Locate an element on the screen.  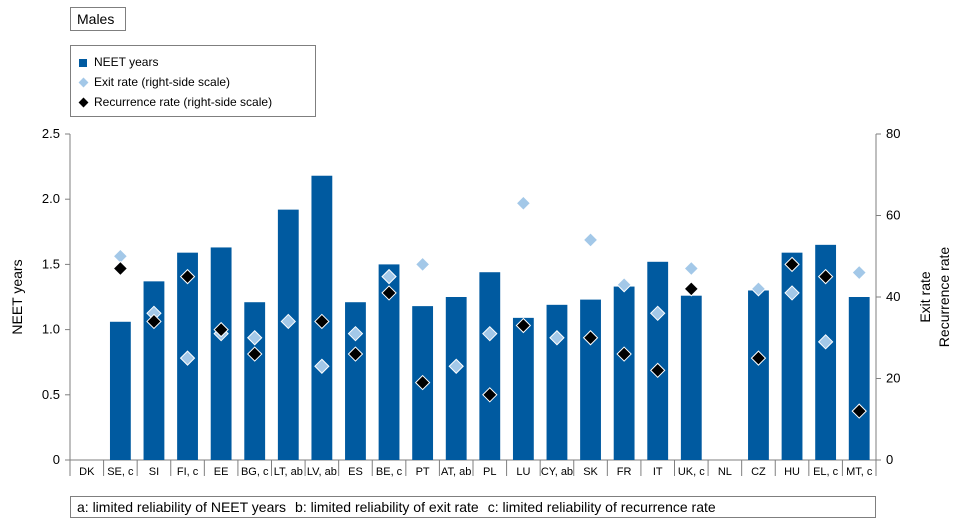
legend-item-exit-rate: Exit rate (right-side scale) is located at coordinates (154, 82).